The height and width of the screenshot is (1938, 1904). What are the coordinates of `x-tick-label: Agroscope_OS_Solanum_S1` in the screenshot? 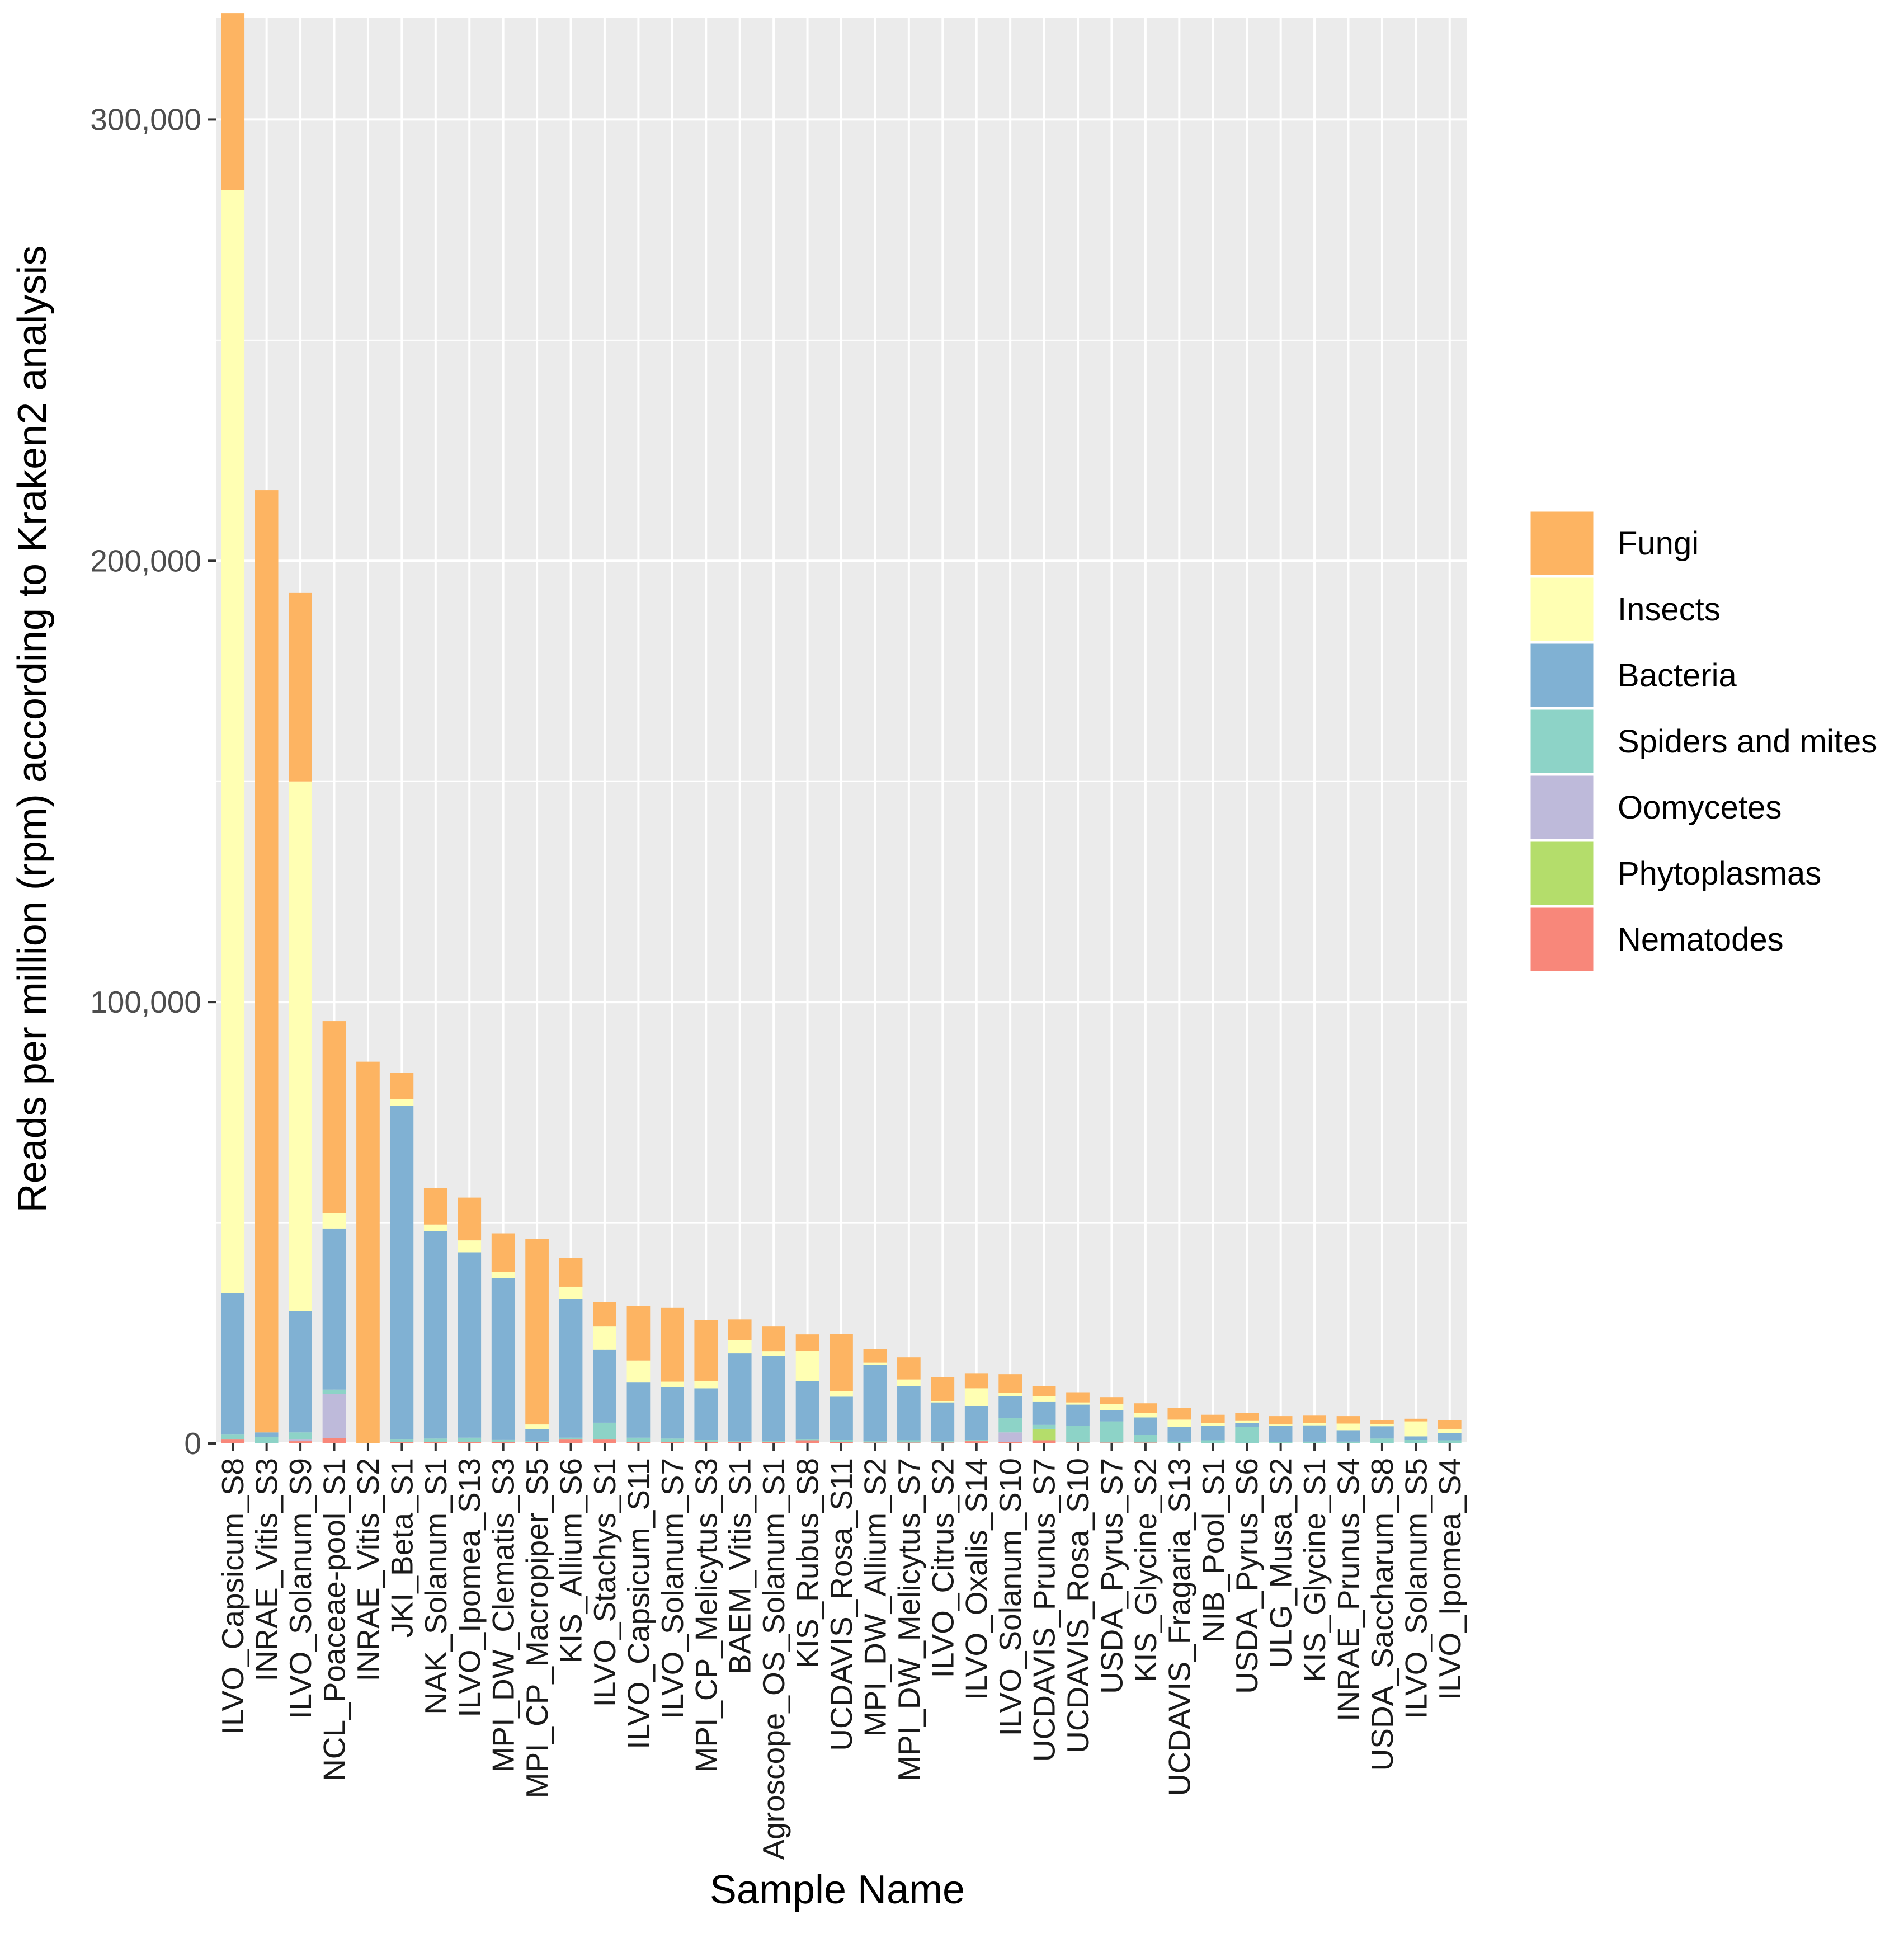 It's located at (773, 1659).